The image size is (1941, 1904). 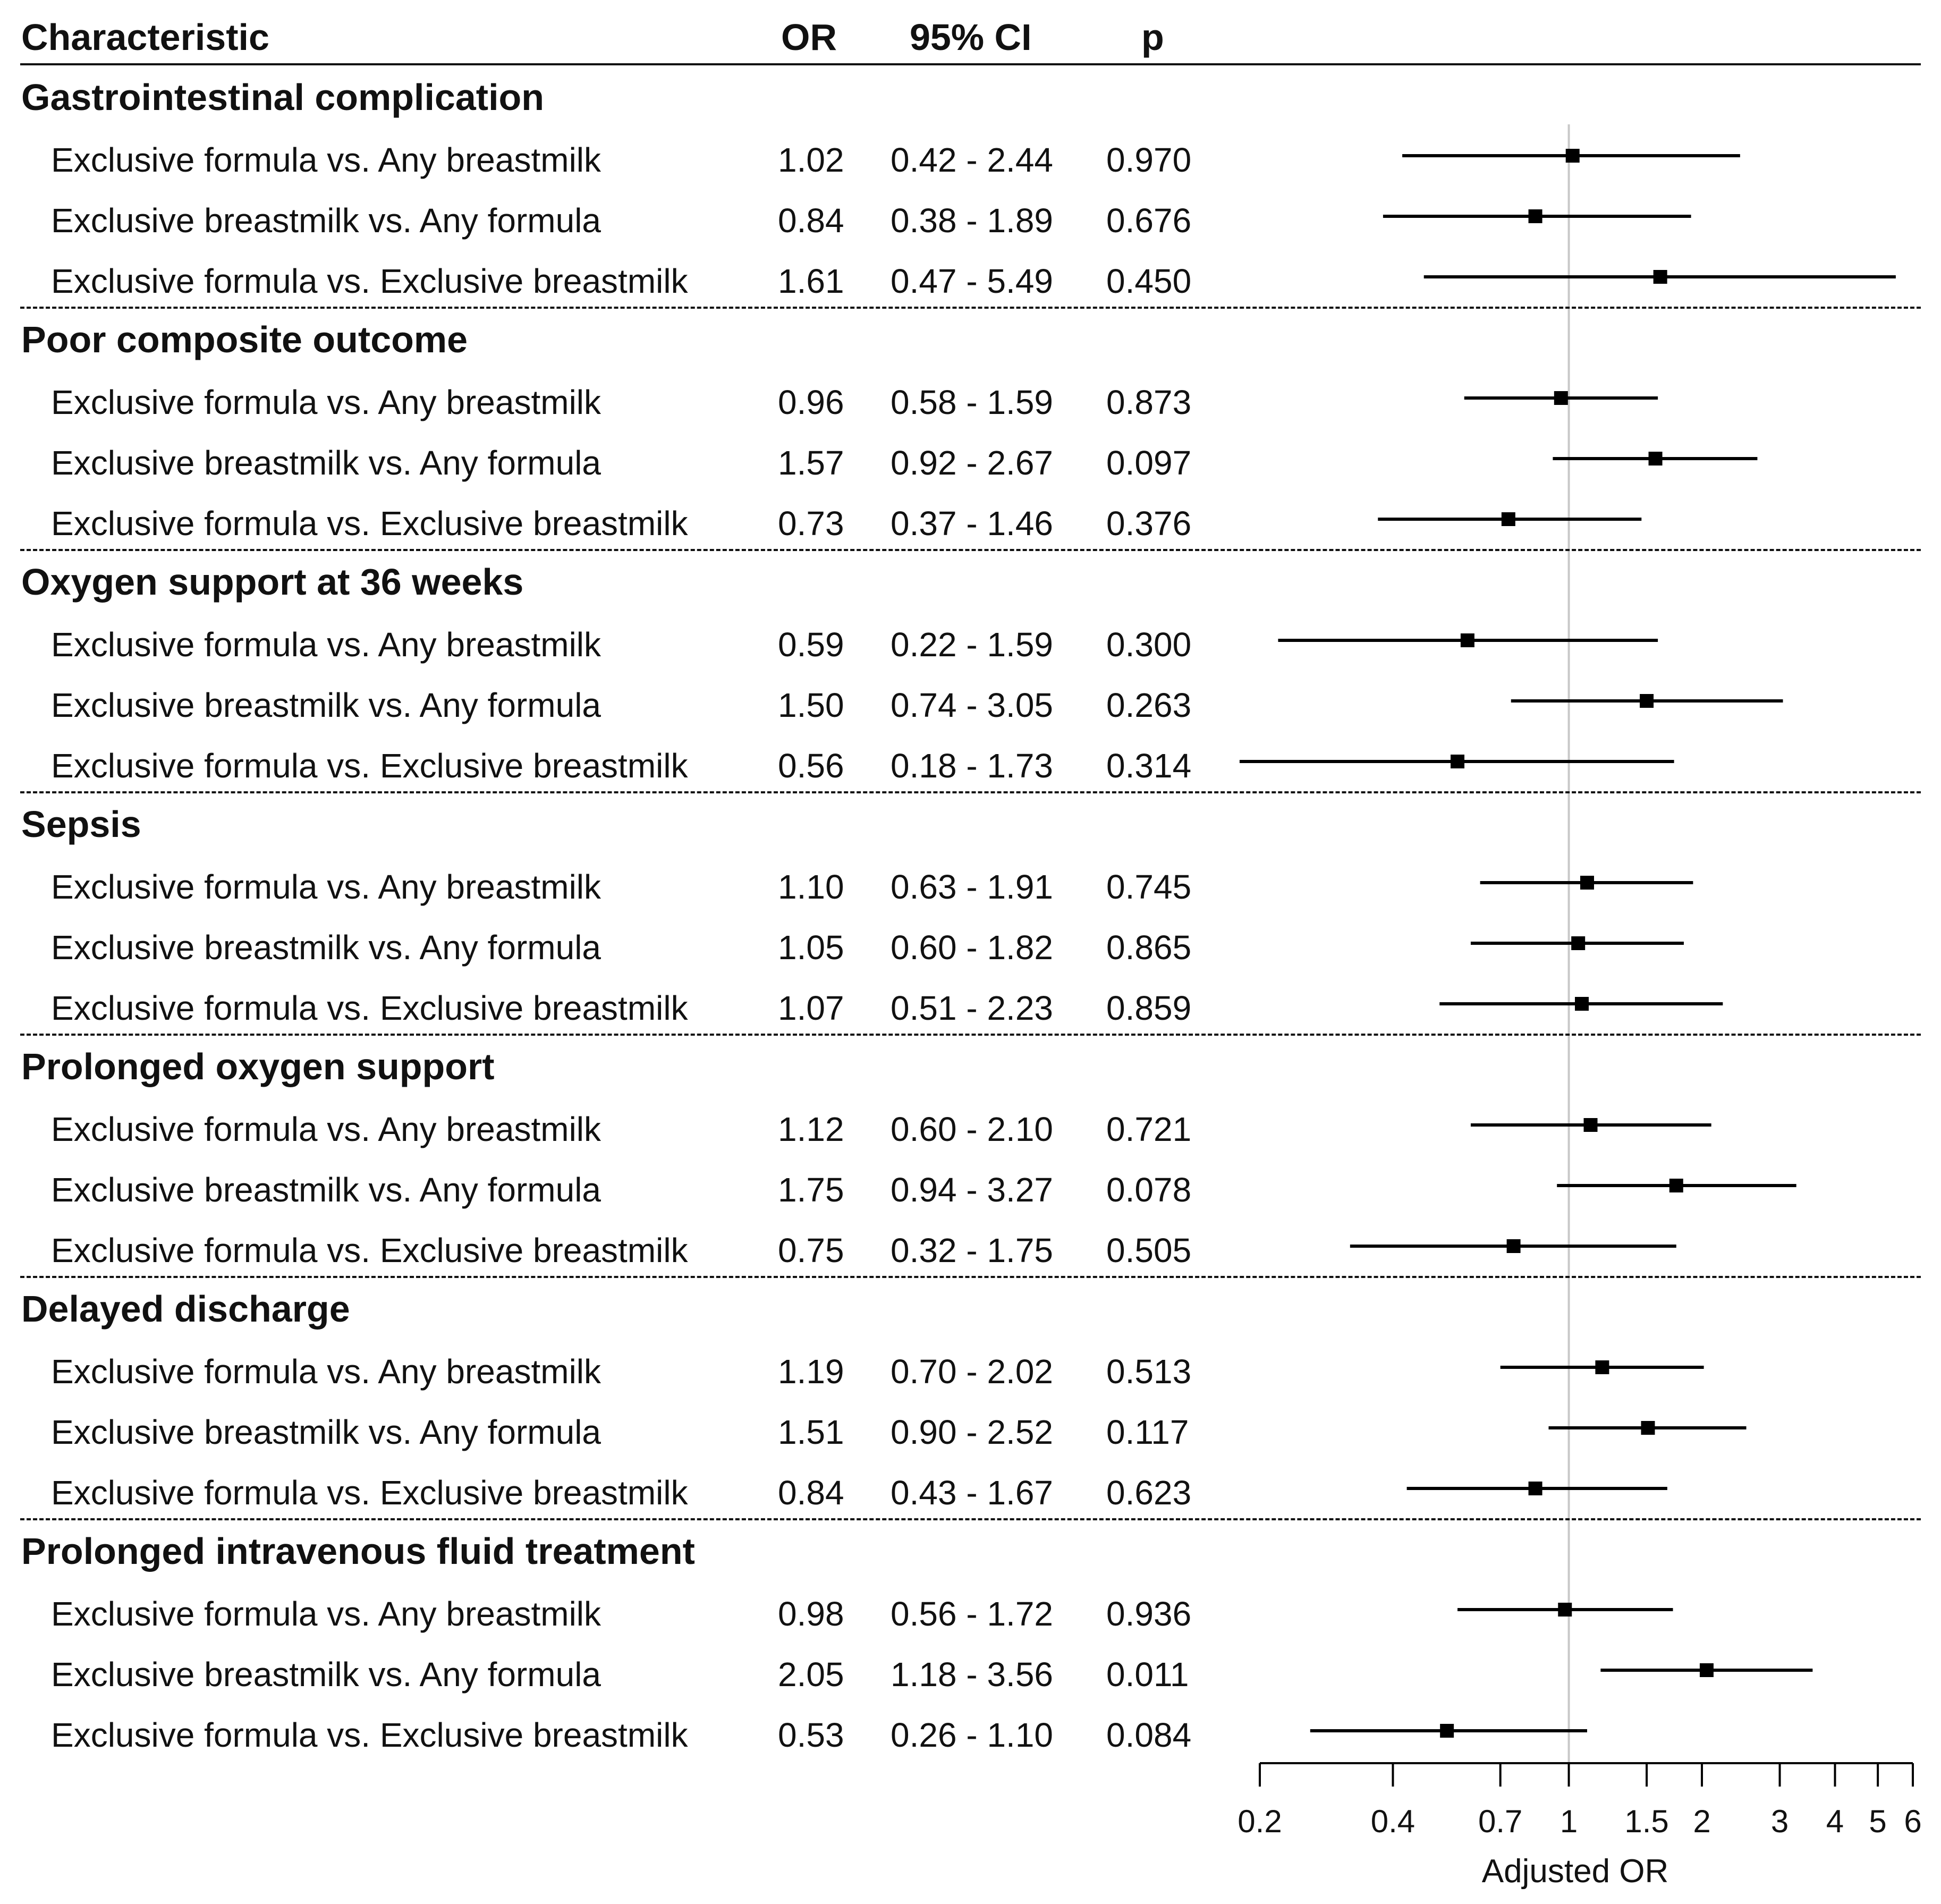 What do you see at coordinates (972, 1432) in the screenshot?
I see `row-ci: 0.90 - 2.52` at bounding box center [972, 1432].